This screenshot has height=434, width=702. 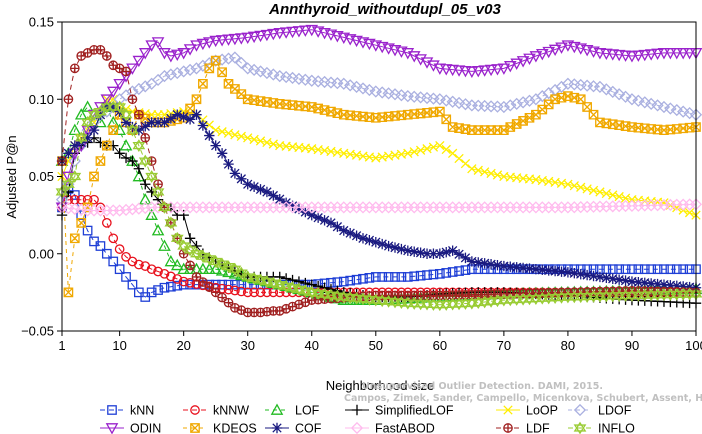 I want to click on legend-label: LoOP, so click(x=542, y=411).